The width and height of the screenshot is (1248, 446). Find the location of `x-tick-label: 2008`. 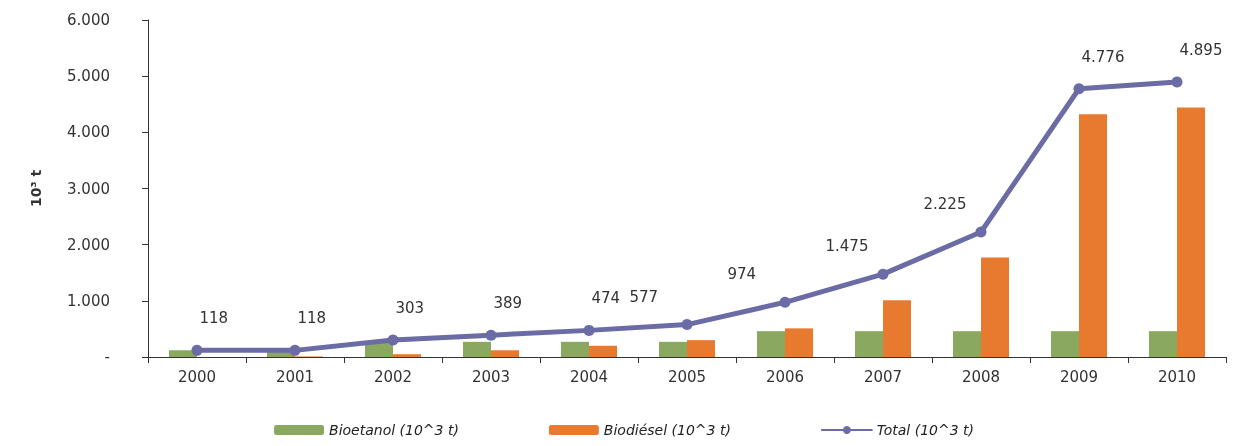

x-tick-label: 2008 is located at coordinates (981, 376).